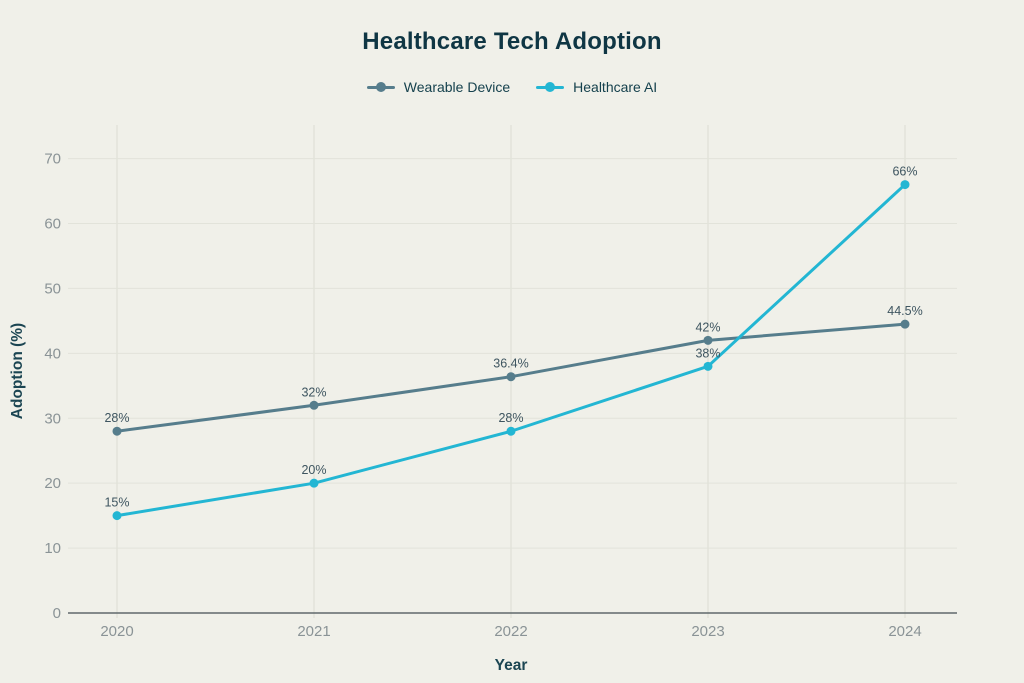 The height and width of the screenshot is (683, 1024). Describe the element at coordinates (52, 288) in the screenshot. I see `y-tick-label: 50` at that location.